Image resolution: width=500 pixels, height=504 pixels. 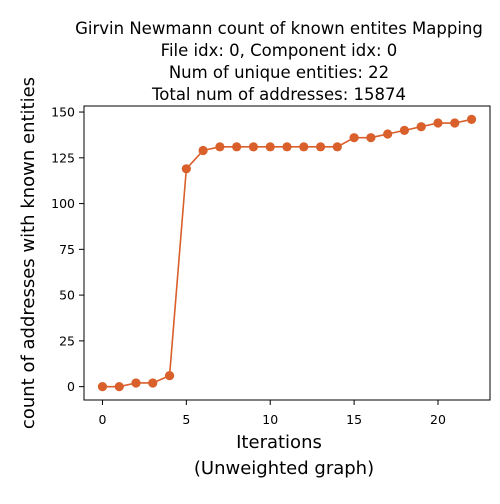 What do you see at coordinates (67, 340) in the screenshot?
I see `y-tick-label: 25` at bounding box center [67, 340].